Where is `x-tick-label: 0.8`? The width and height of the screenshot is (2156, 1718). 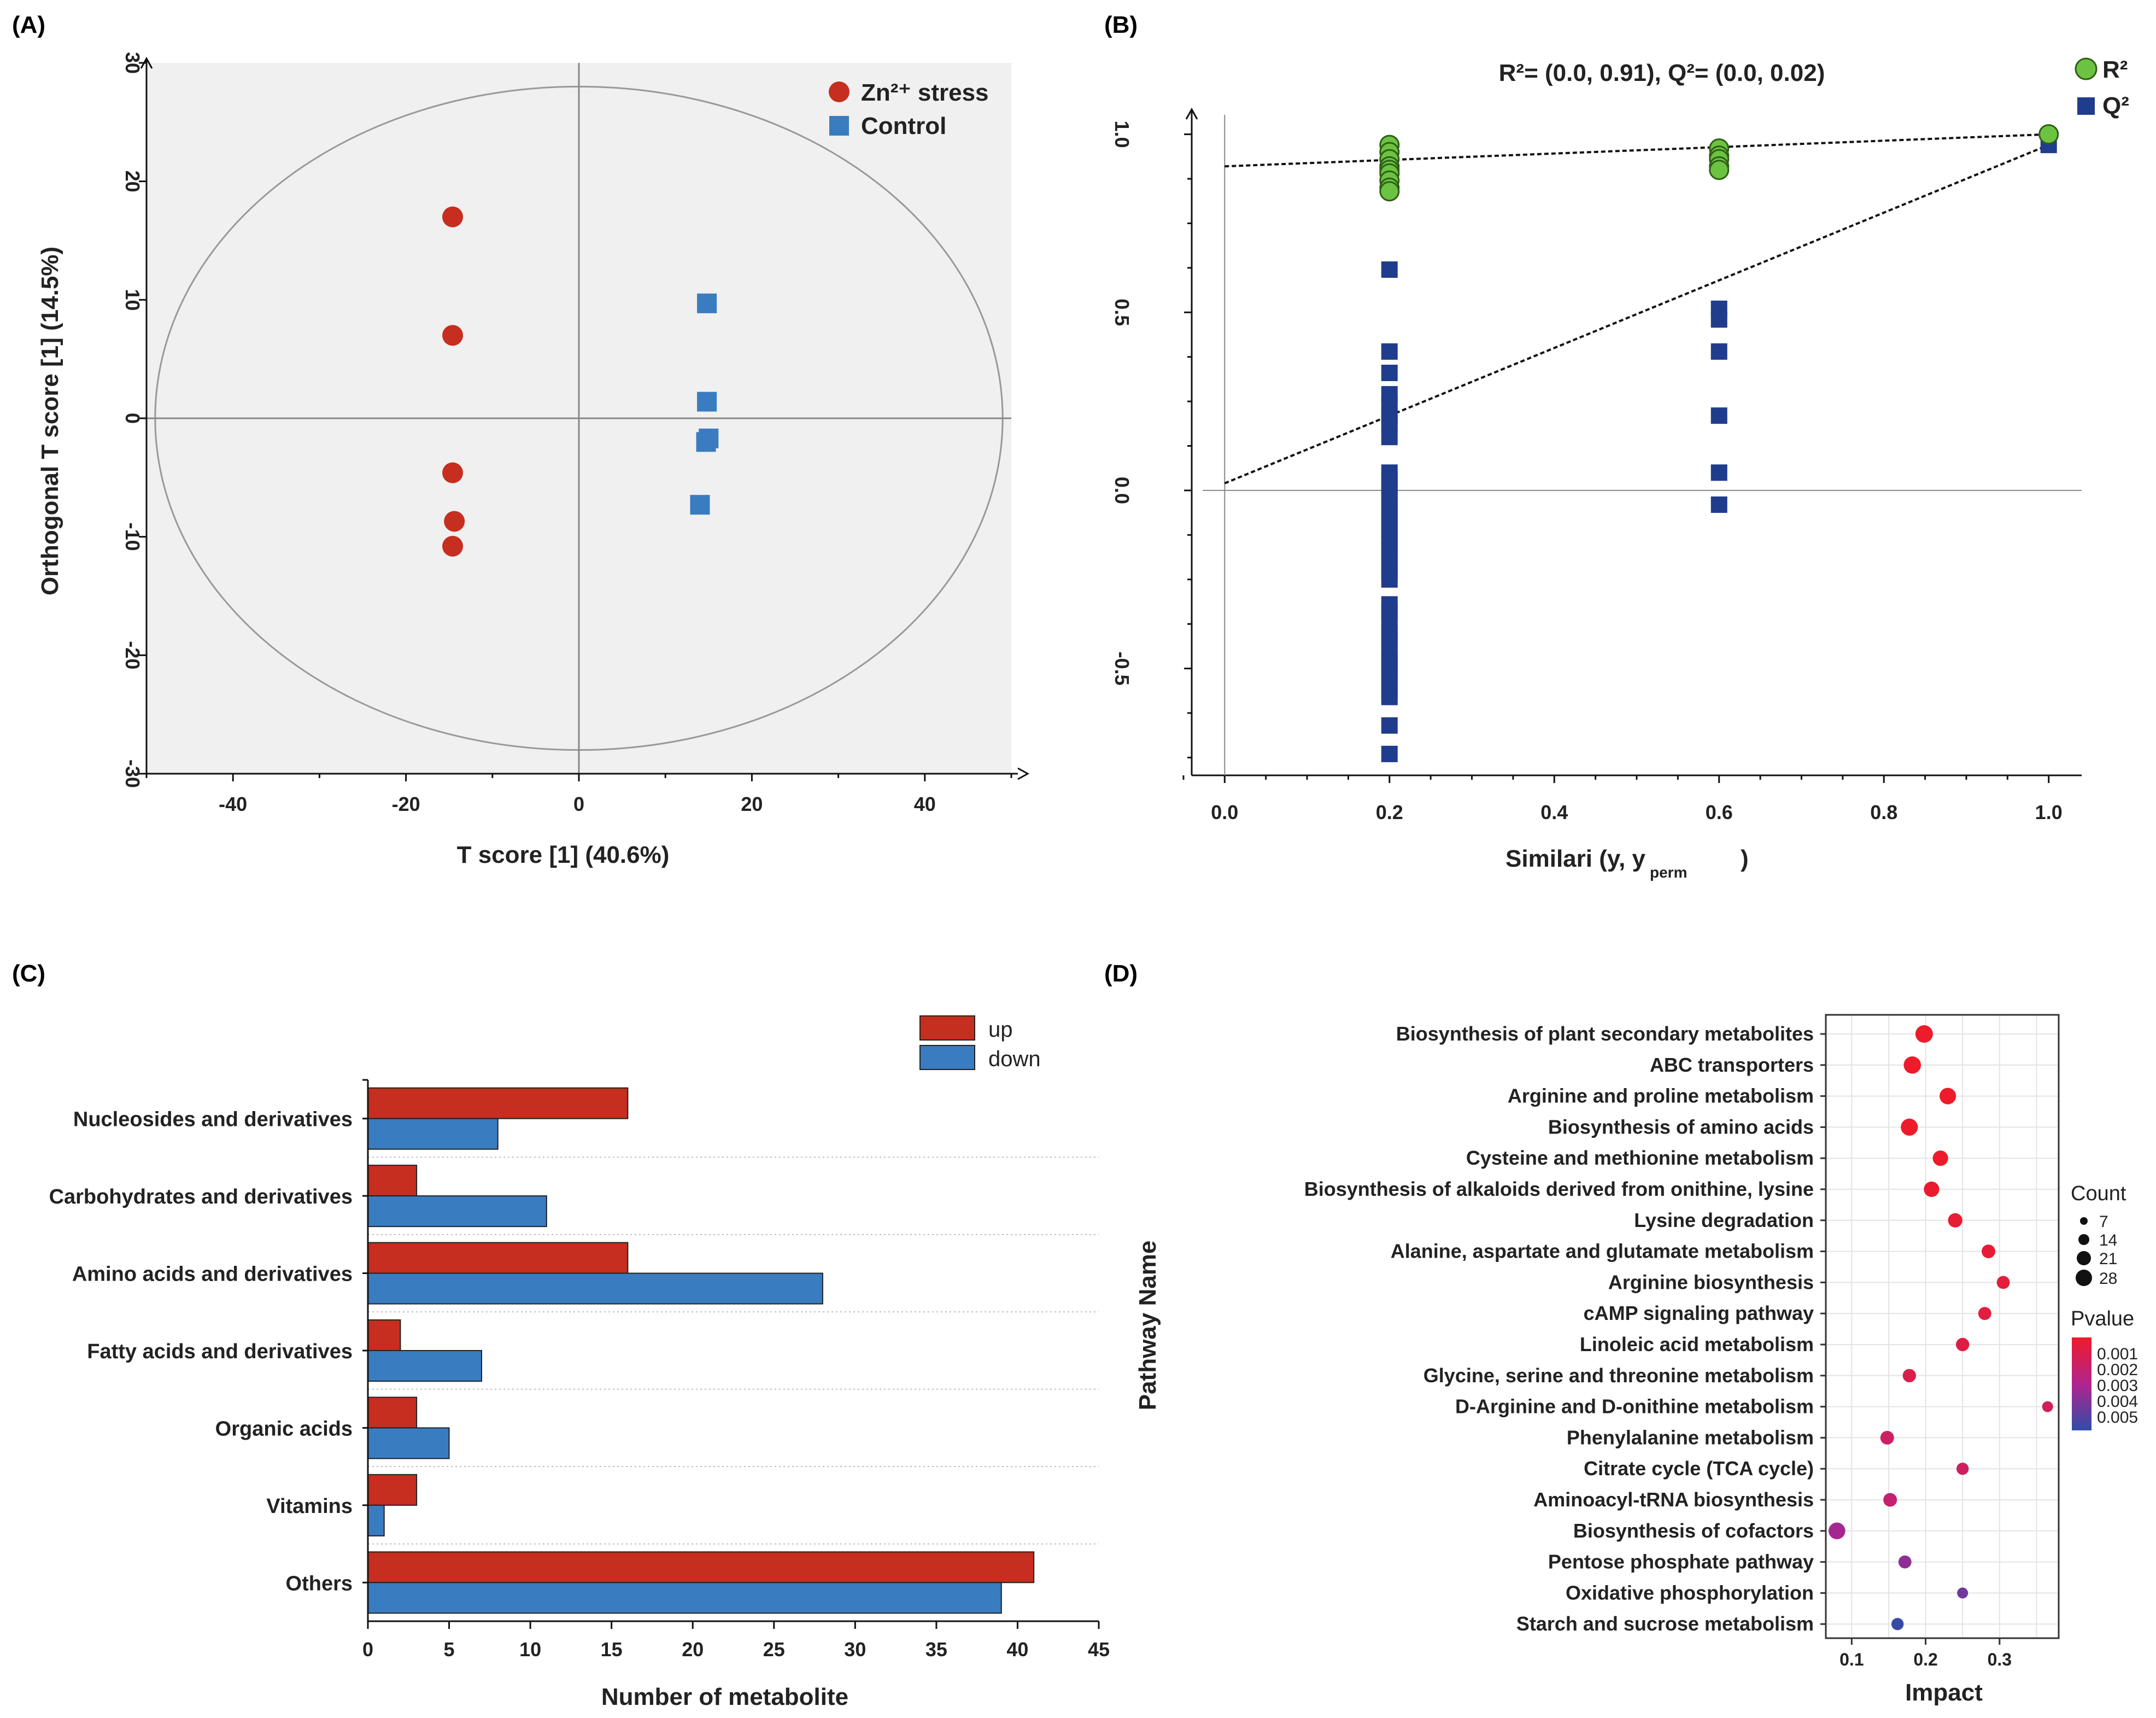
x-tick-label: 0.8 is located at coordinates (1884, 812).